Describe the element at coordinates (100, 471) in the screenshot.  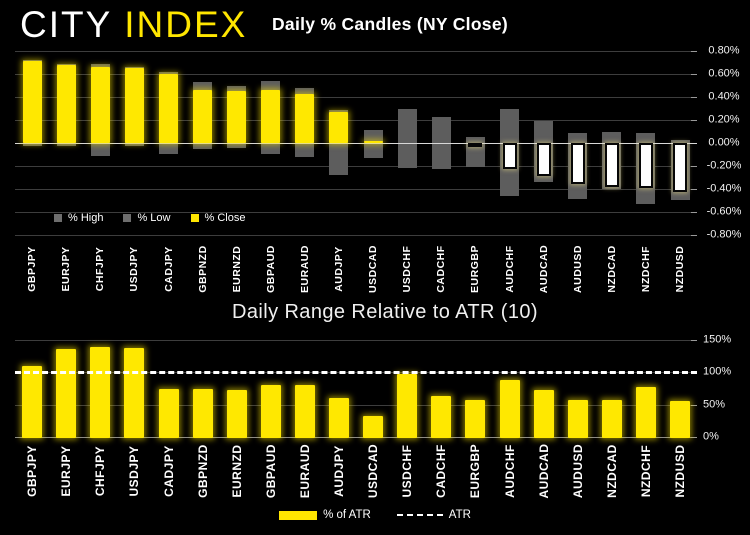
I see `x-axis-label: CHFJPY` at that location.